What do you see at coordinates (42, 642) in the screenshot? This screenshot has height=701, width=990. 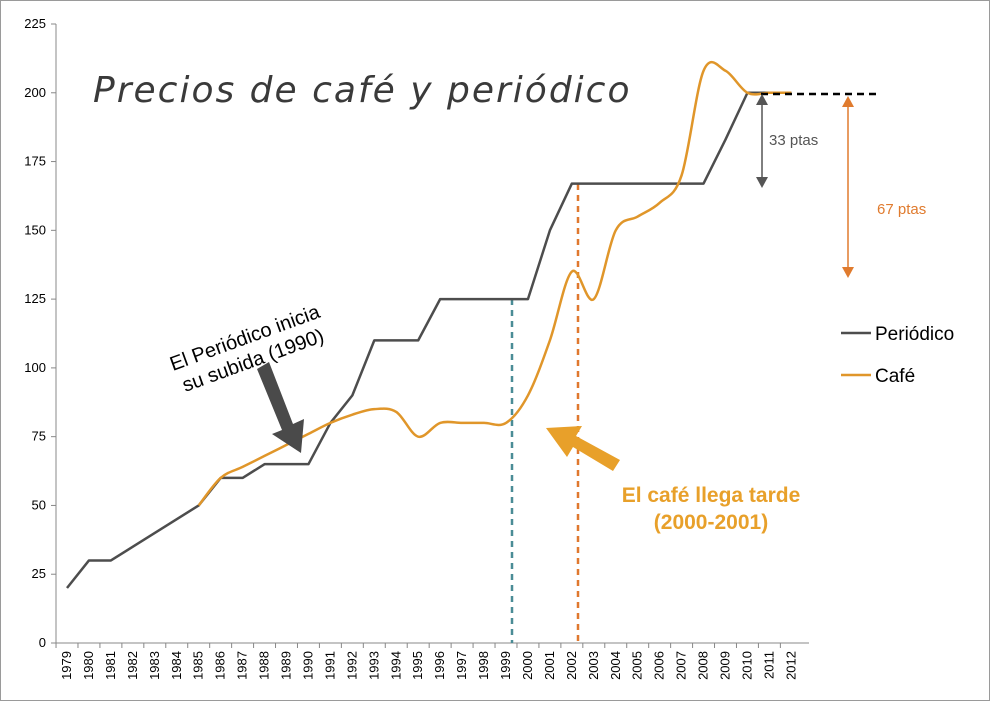 I see `y-tick-label: 0` at bounding box center [42, 642].